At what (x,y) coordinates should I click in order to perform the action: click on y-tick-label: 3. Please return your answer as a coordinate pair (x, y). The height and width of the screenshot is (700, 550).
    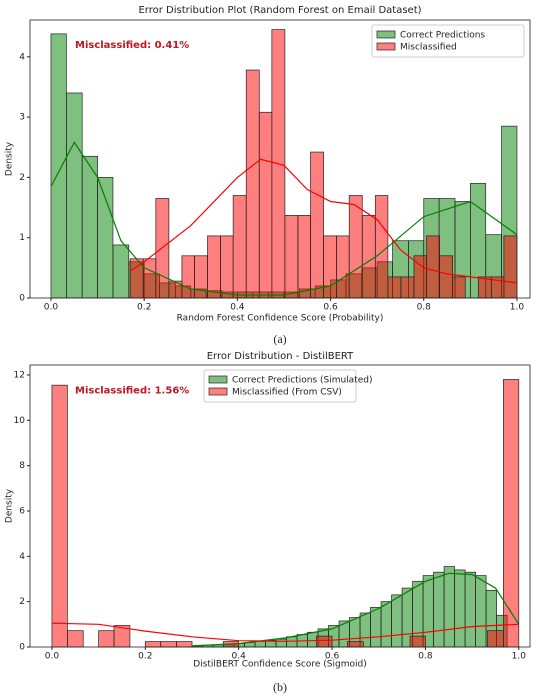
    Looking at the image, I should click on (22, 118).